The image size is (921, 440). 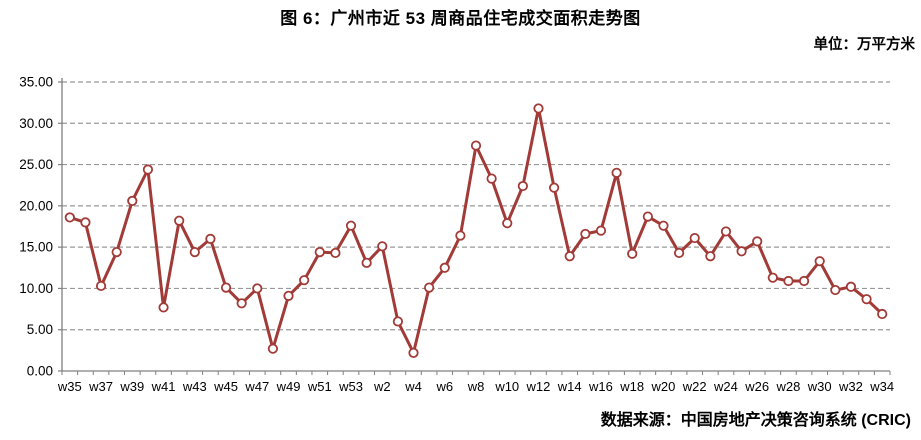 What do you see at coordinates (429, 287) in the screenshot?
I see `data-point-w5` at bounding box center [429, 287].